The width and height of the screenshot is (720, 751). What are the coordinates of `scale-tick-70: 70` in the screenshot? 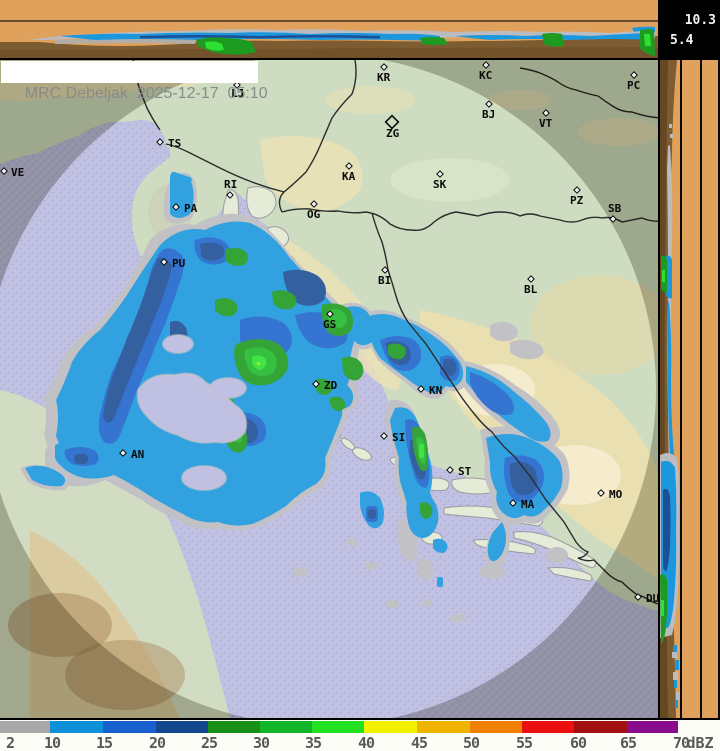 It's located at (681, 742).